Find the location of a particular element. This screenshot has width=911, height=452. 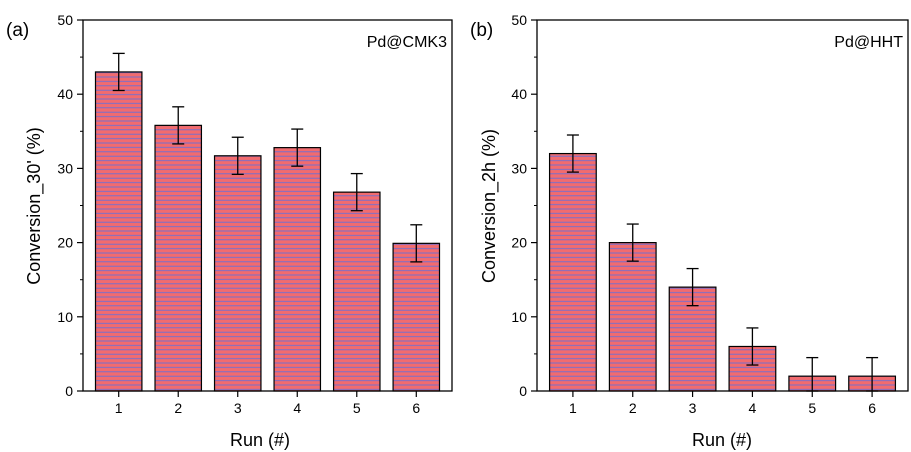

y-tick-label-b-50: 50 is located at coordinates (519, 20).